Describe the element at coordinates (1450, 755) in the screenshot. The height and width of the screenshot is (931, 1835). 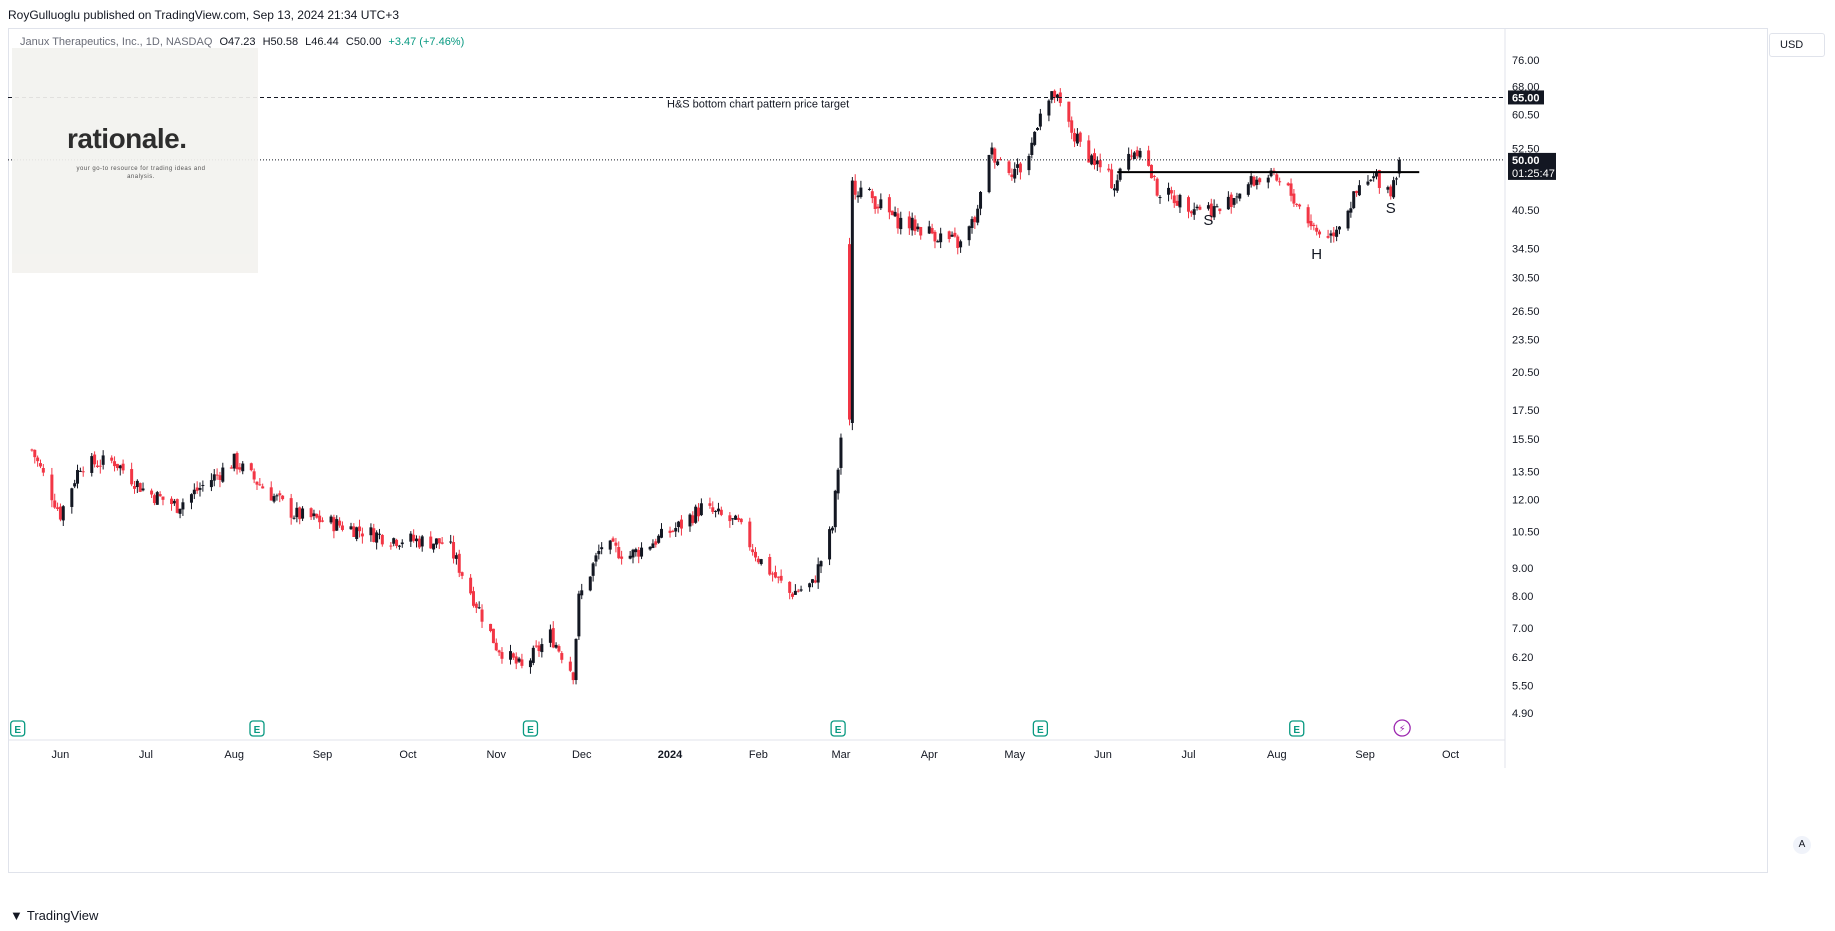
I see `x-tick-label: Oct` at that location.